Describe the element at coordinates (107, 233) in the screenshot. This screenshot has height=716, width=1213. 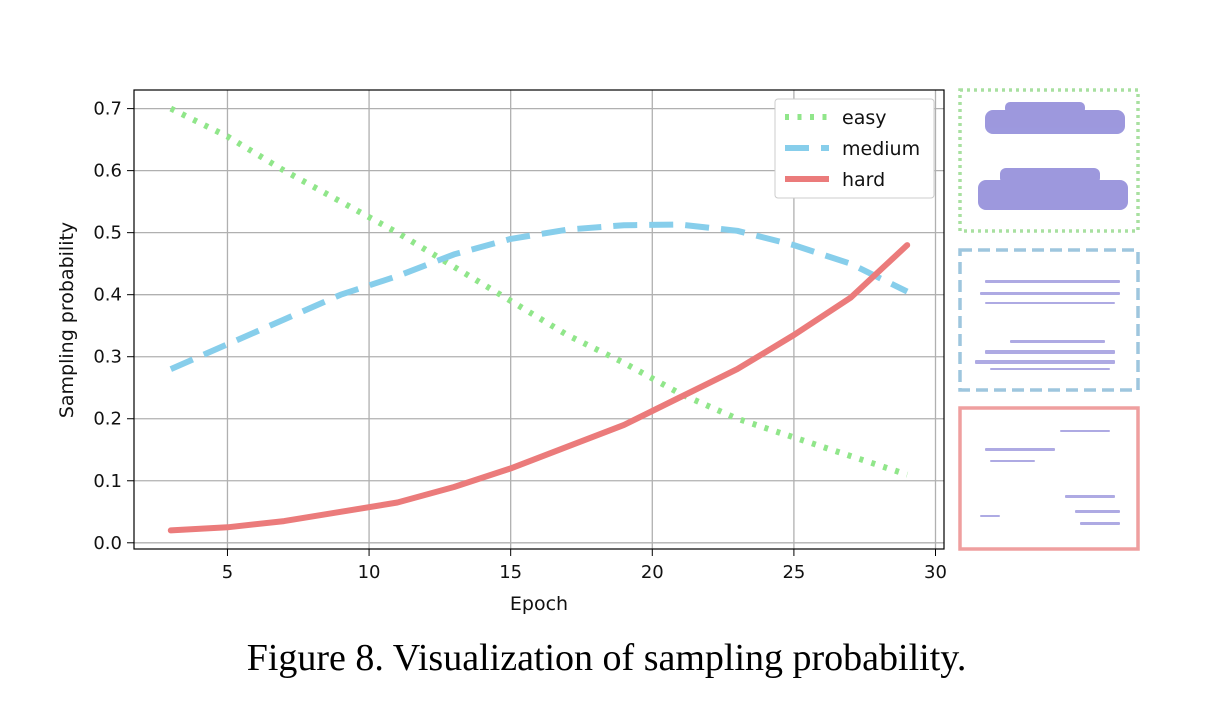
I see `y-tick-label: 0.5` at that location.